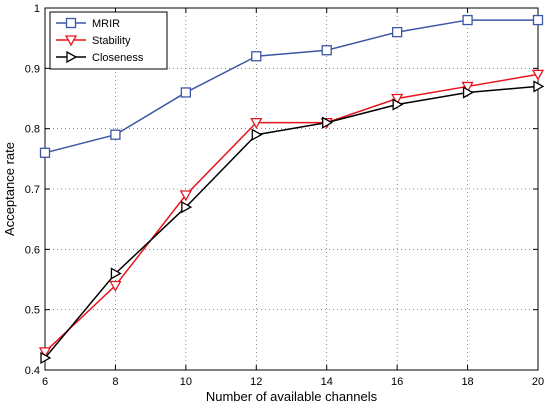 Image resolution: width=550 pixels, height=407 pixels. Describe the element at coordinates (111, 41) in the screenshot. I see `legend-label-stability: Stability` at that location.